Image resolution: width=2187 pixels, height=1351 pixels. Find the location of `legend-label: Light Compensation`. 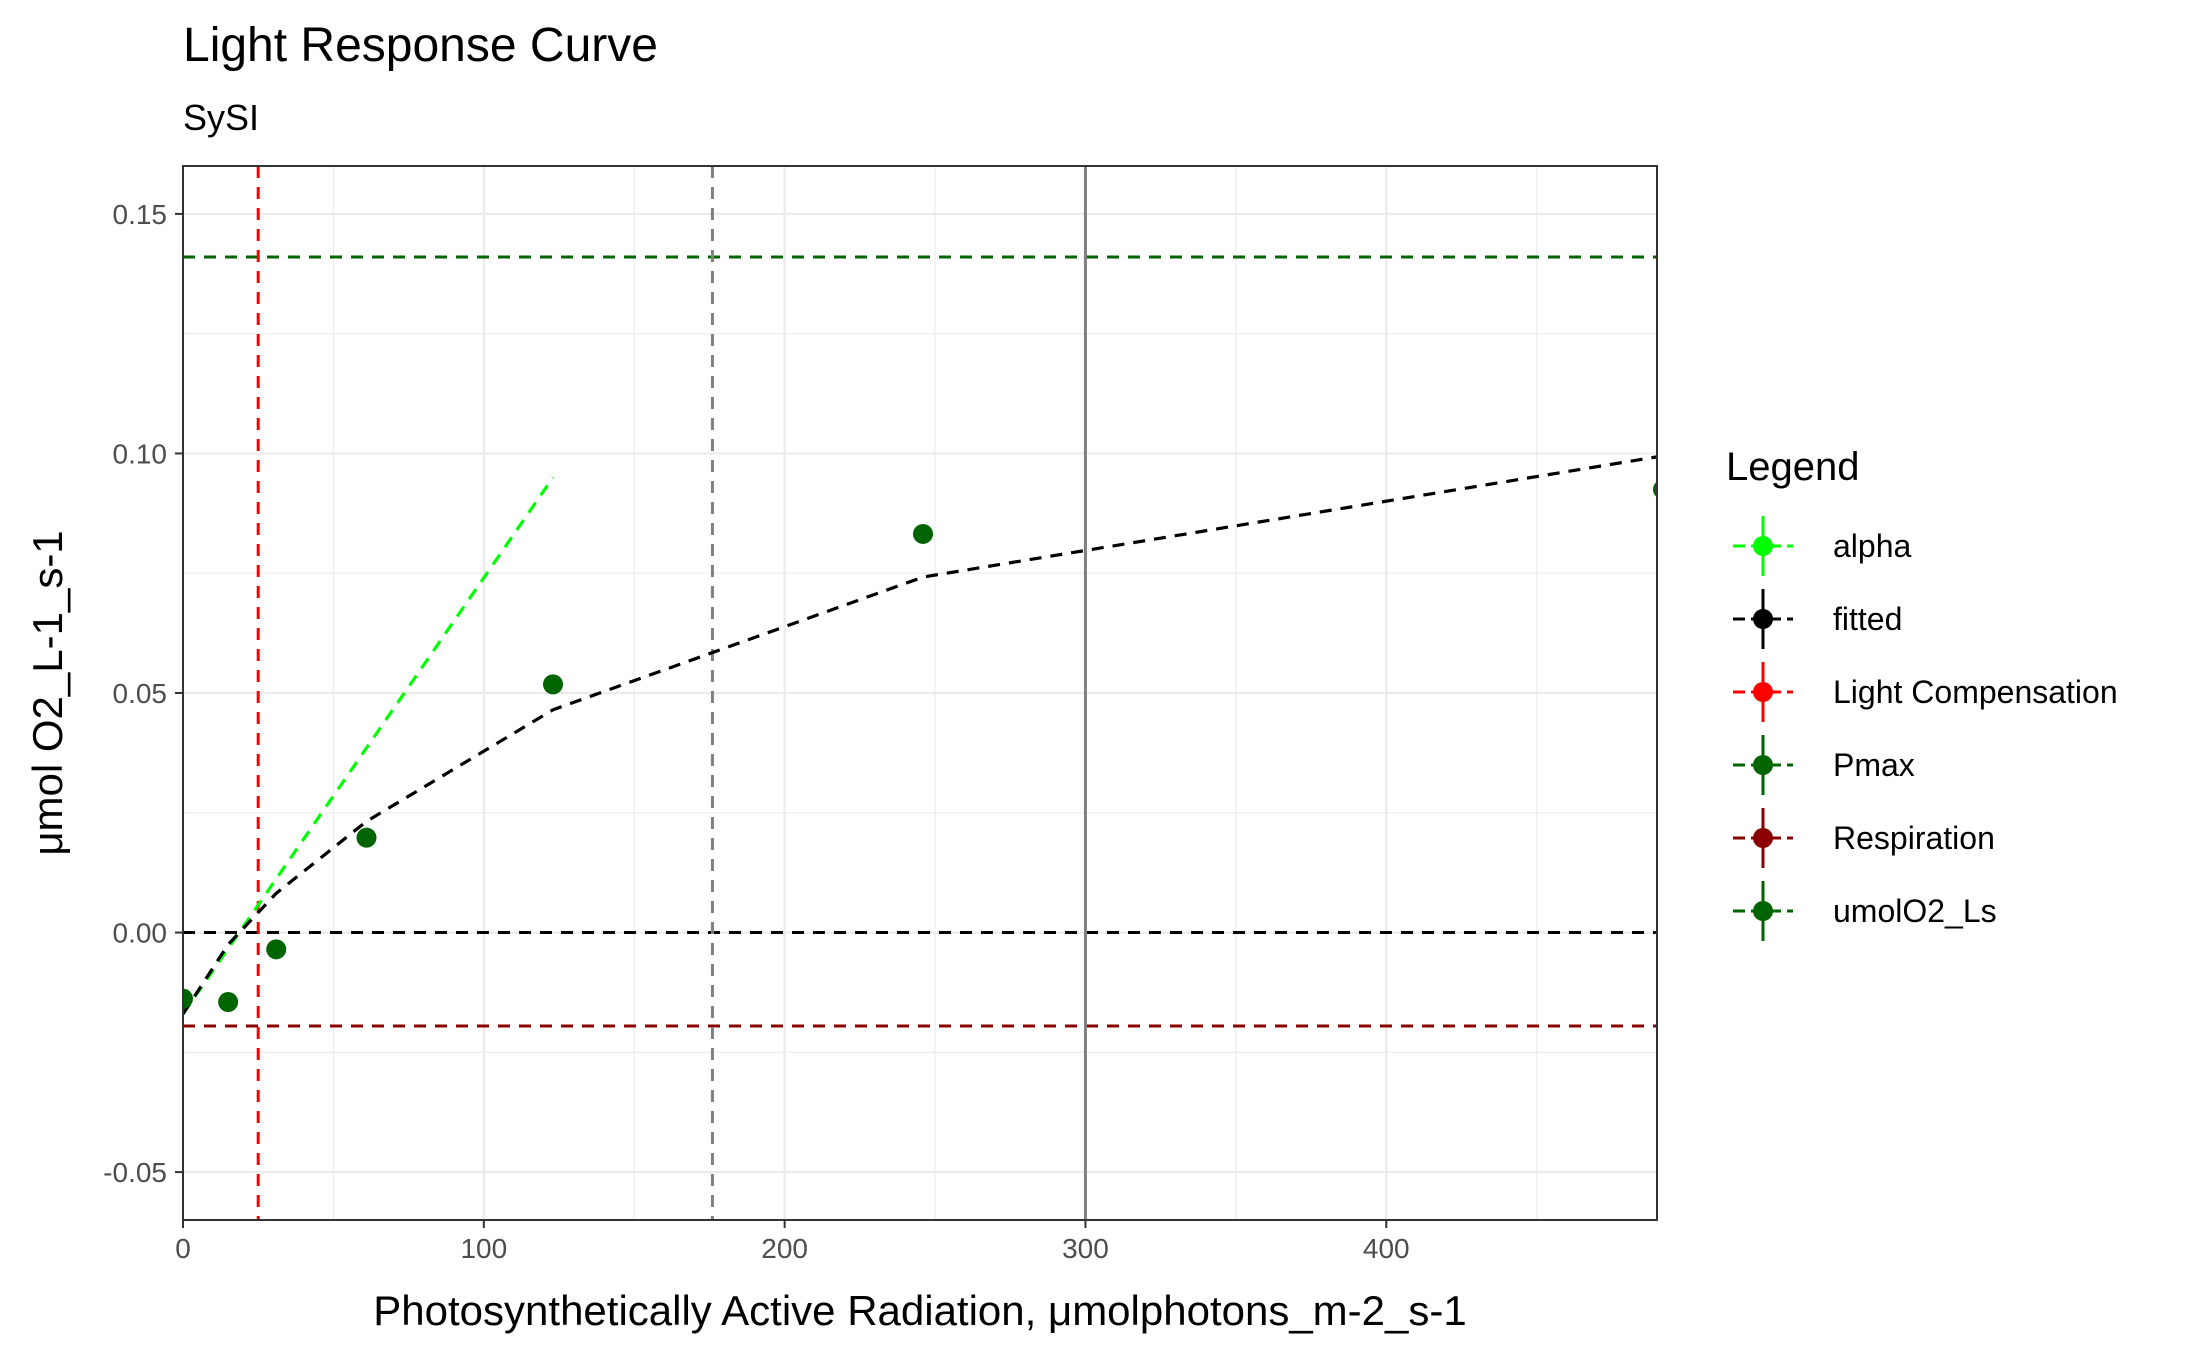

legend-label: Light Compensation is located at coordinates (1975, 692).